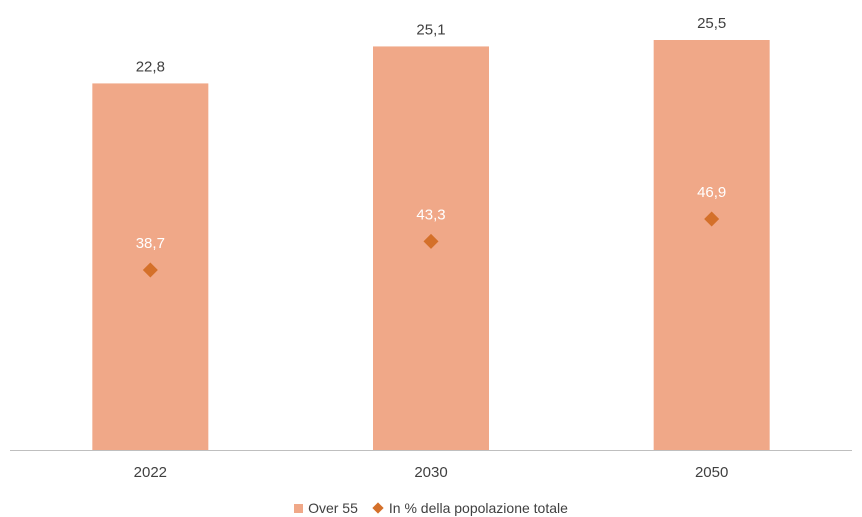 The height and width of the screenshot is (517, 862). Describe the element at coordinates (712, 219) in the screenshot. I see `marker-2050` at that location.